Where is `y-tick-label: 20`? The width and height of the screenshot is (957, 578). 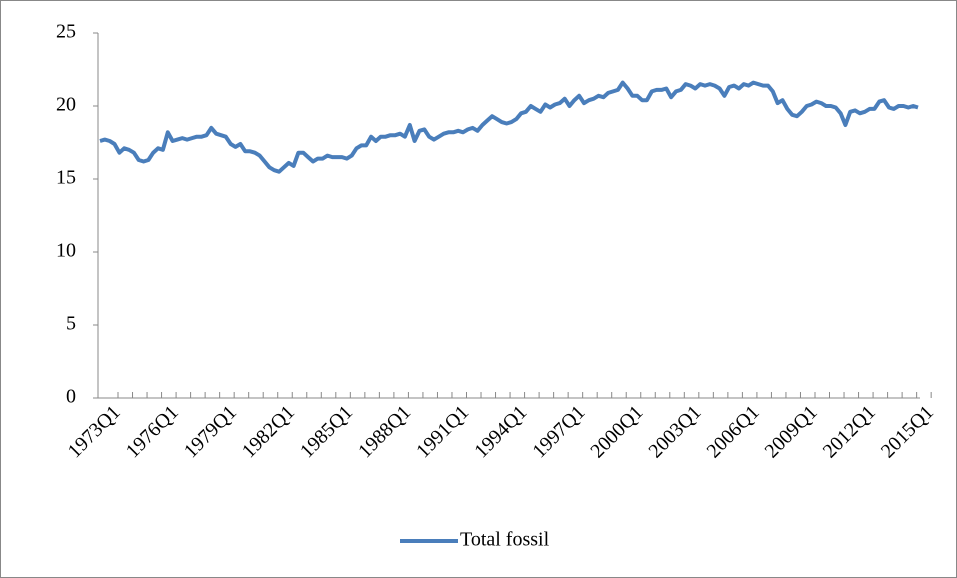 y-tick-label: 20 is located at coordinates (66, 105).